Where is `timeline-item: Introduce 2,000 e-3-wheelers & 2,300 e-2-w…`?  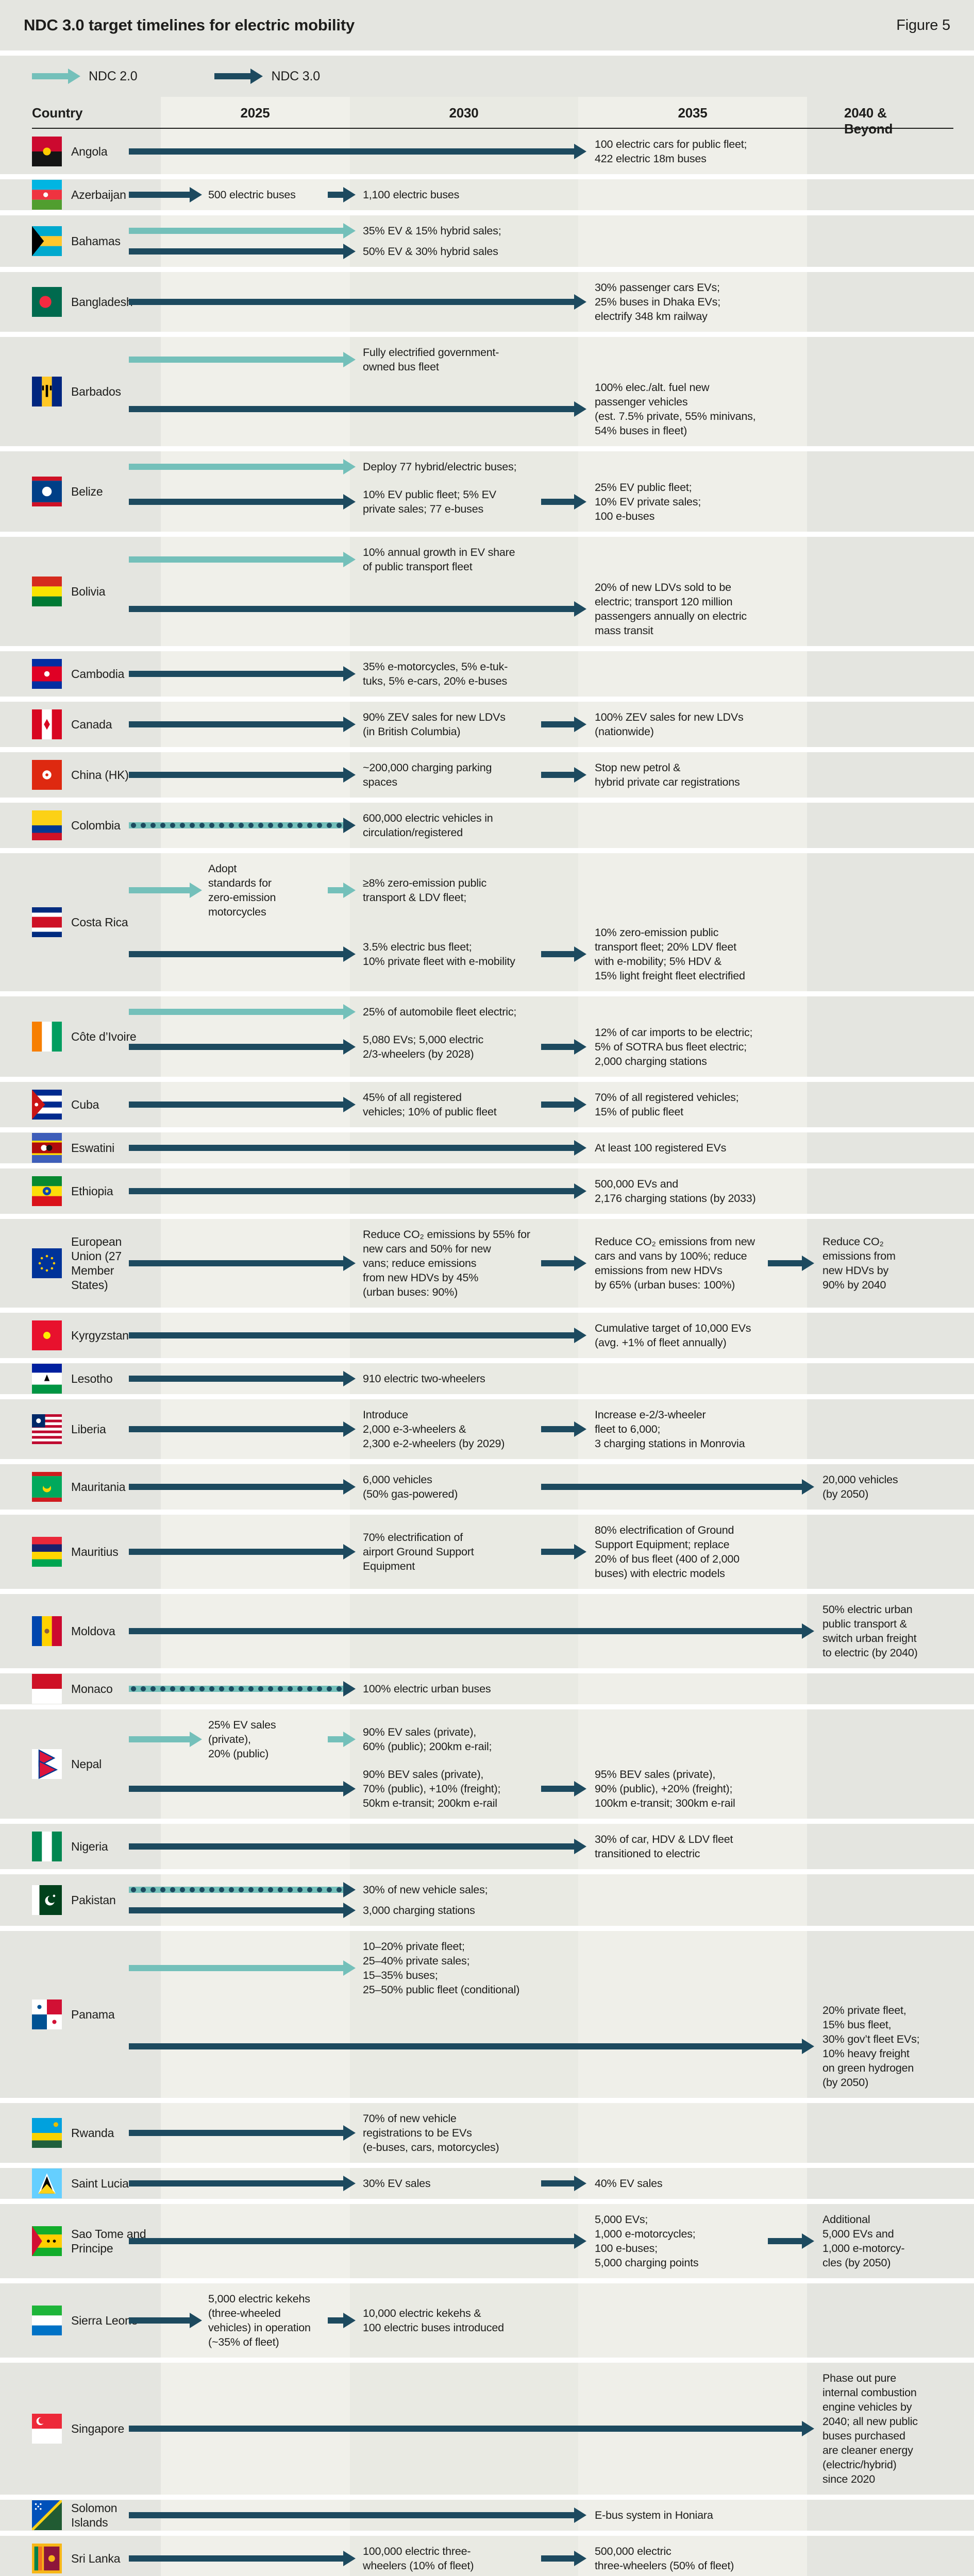
timeline-item: Introduce 2,000 e-3-wheelers & 2,300 e-2-w… is located at coordinates (487, 1429).